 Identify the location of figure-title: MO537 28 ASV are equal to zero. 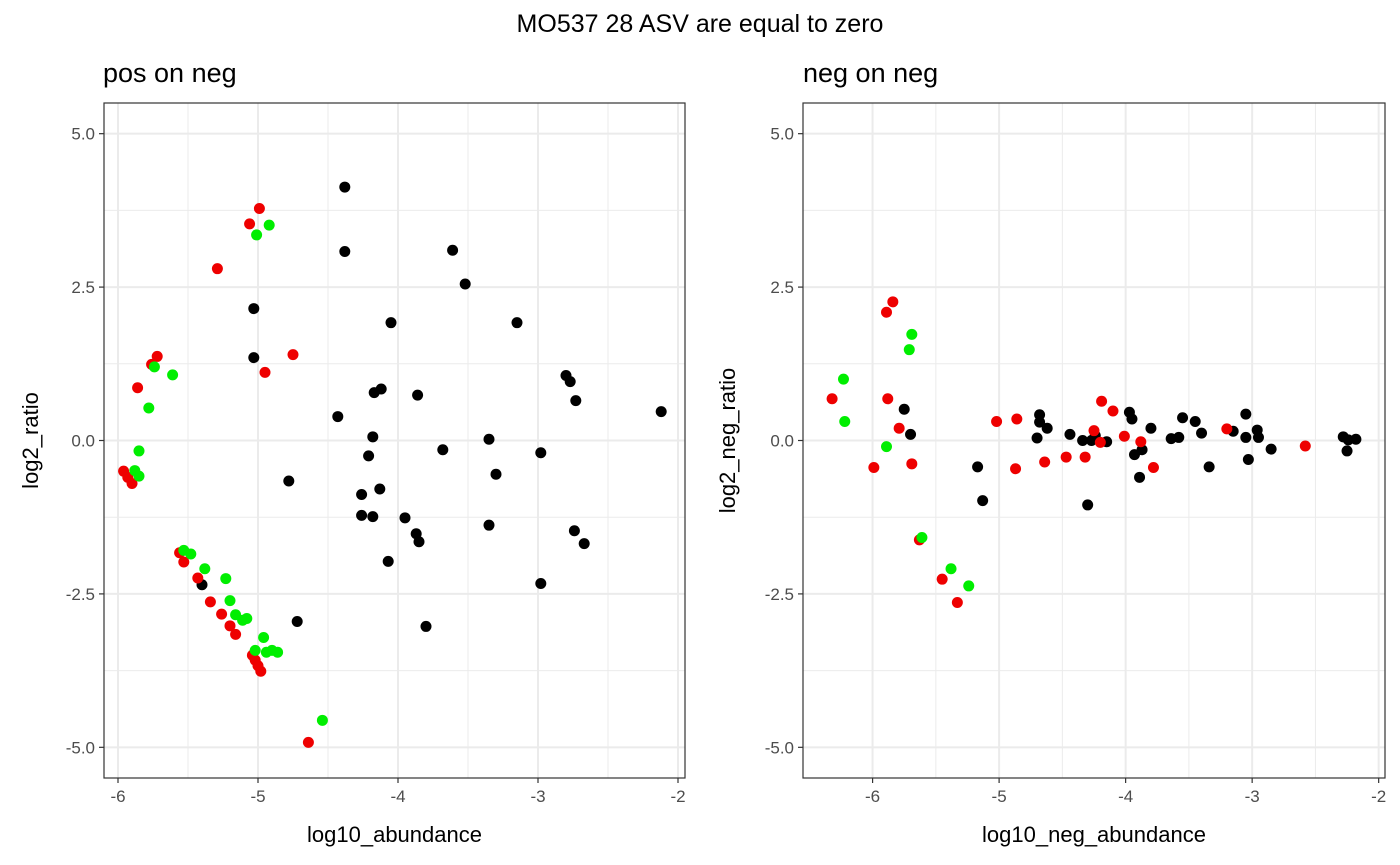
(700, 24).